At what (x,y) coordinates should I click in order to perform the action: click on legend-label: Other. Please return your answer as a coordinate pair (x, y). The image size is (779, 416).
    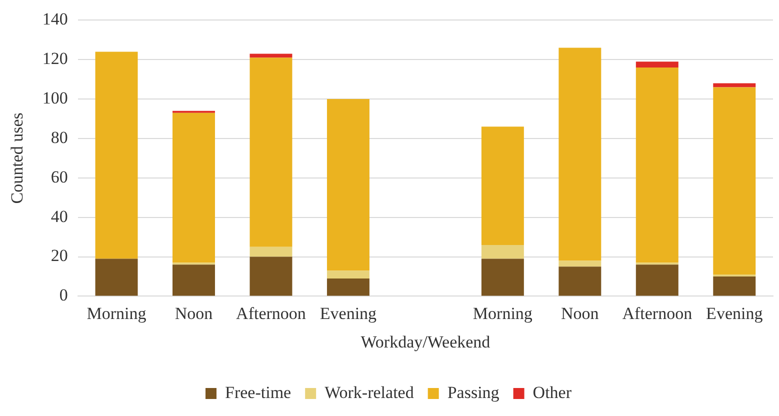
    Looking at the image, I should click on (552, 392).